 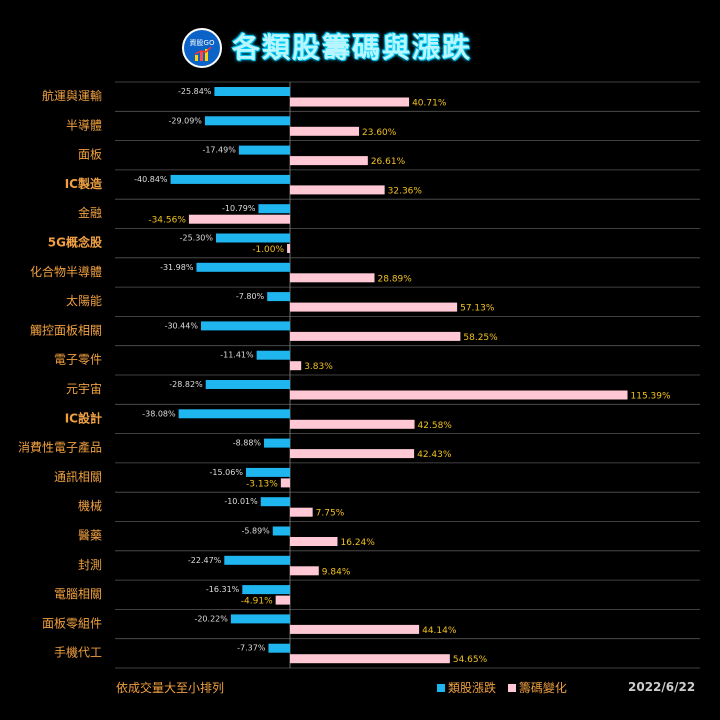 I want to click on data-label-price-change: -22.47%, so click(x=205, y=560).